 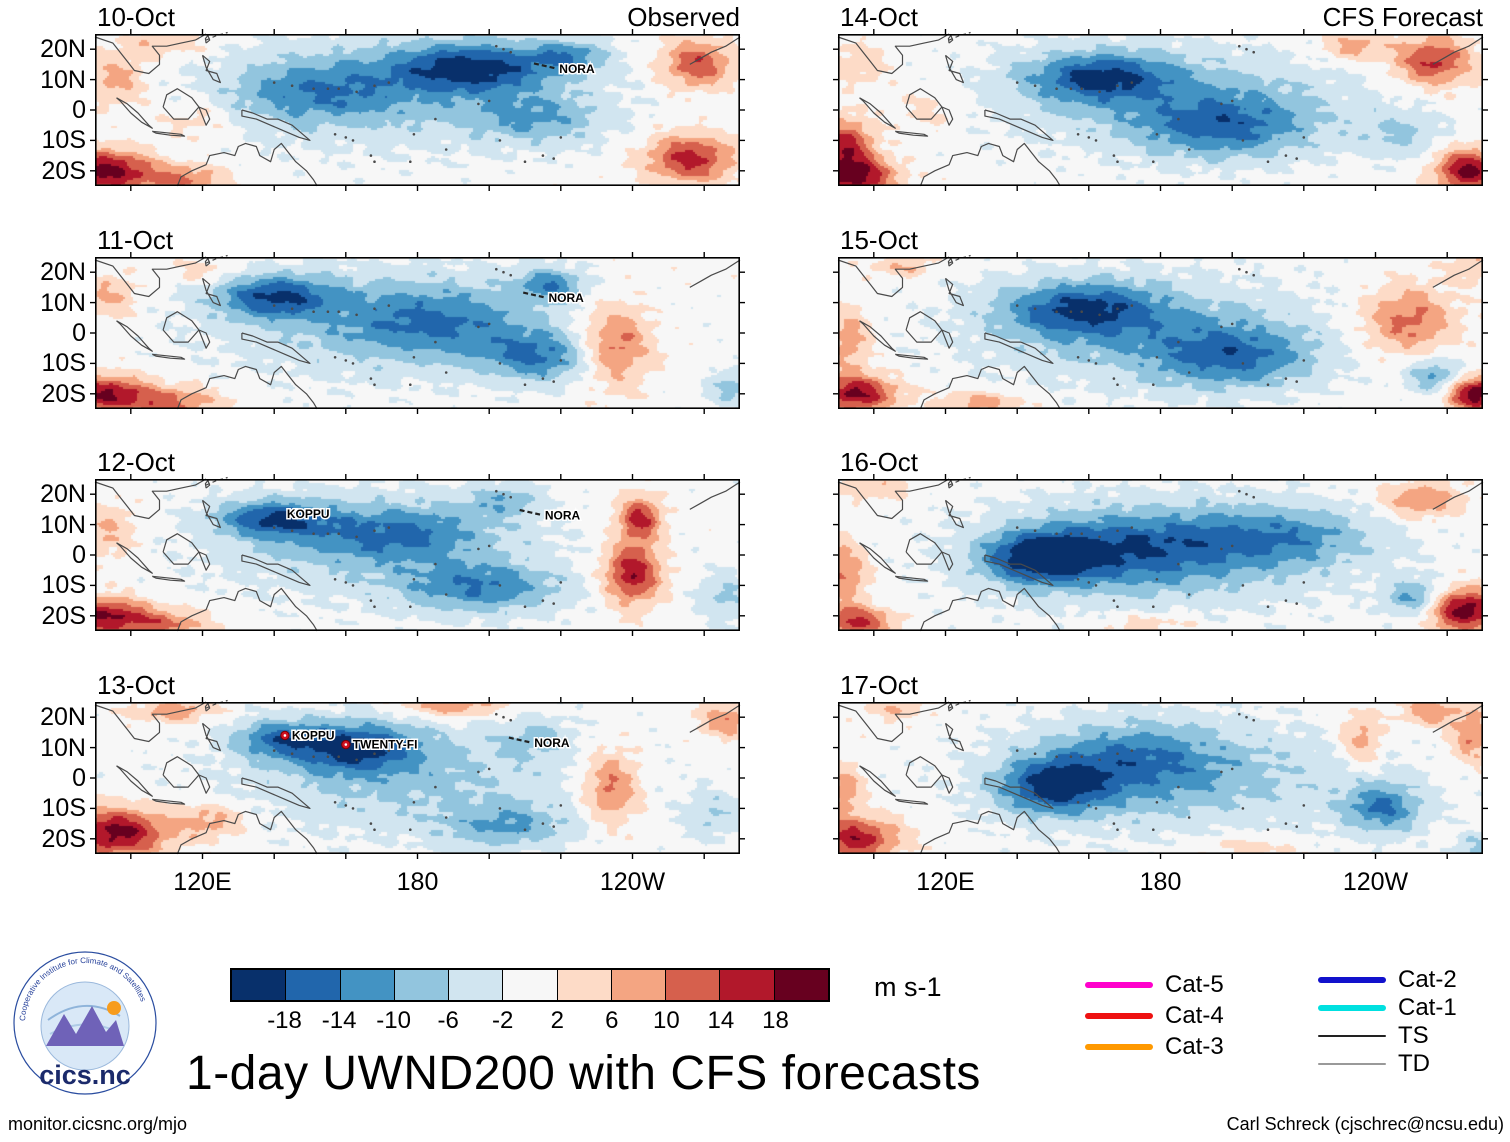 I want to click on y-axis-label: 20S, so click(x=63, y=615).